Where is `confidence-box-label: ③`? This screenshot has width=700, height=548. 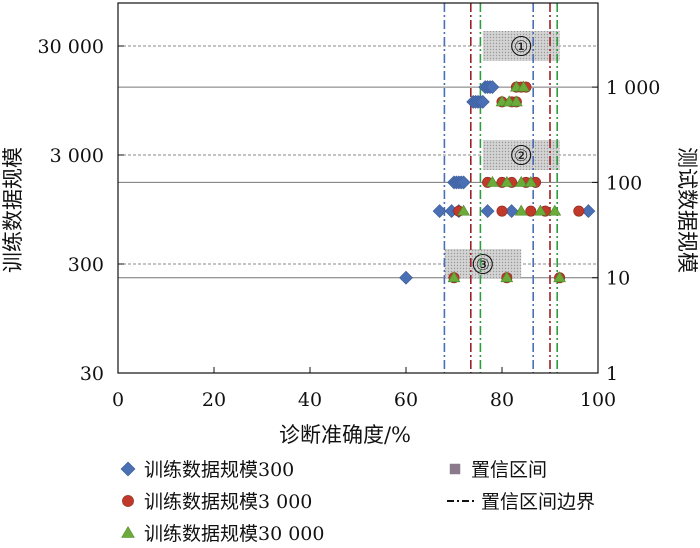
confidence-box-label: ③ is located at coordinates (483, 264).